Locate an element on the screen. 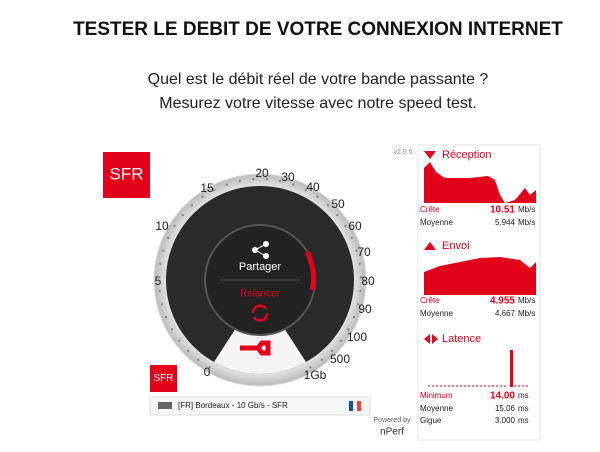  stat-value: 4.667 is located at coordinates (505, 313).